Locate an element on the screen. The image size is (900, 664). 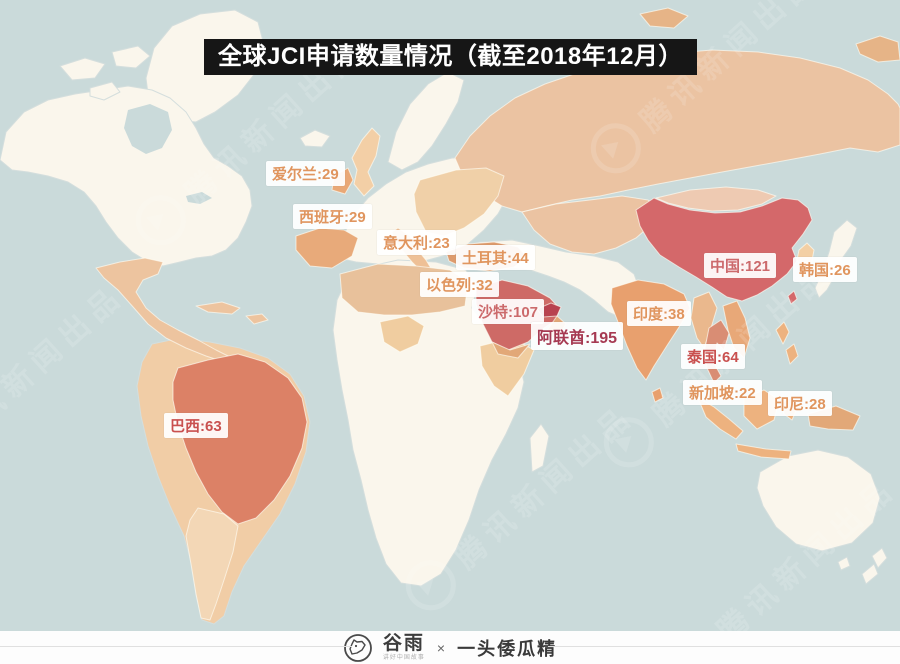
mongolia-shape is located at coordinates (716, 199).